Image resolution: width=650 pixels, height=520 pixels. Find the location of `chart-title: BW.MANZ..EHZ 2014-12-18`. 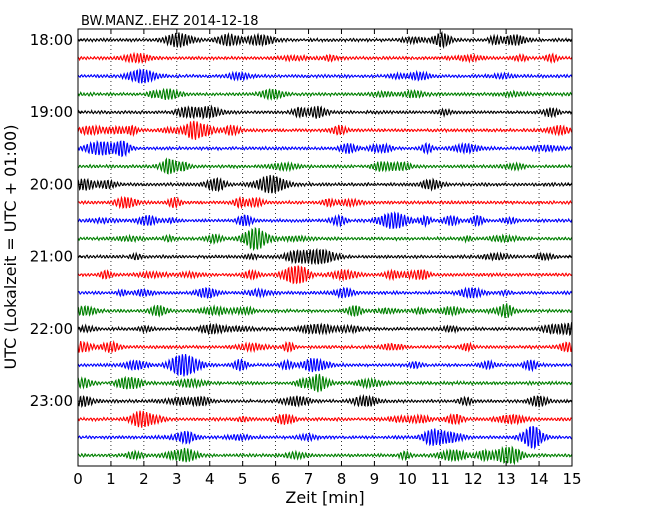

chart-title: BW.MANZ..EHZ 2014-12-18 is located at coordinates (170, 21).